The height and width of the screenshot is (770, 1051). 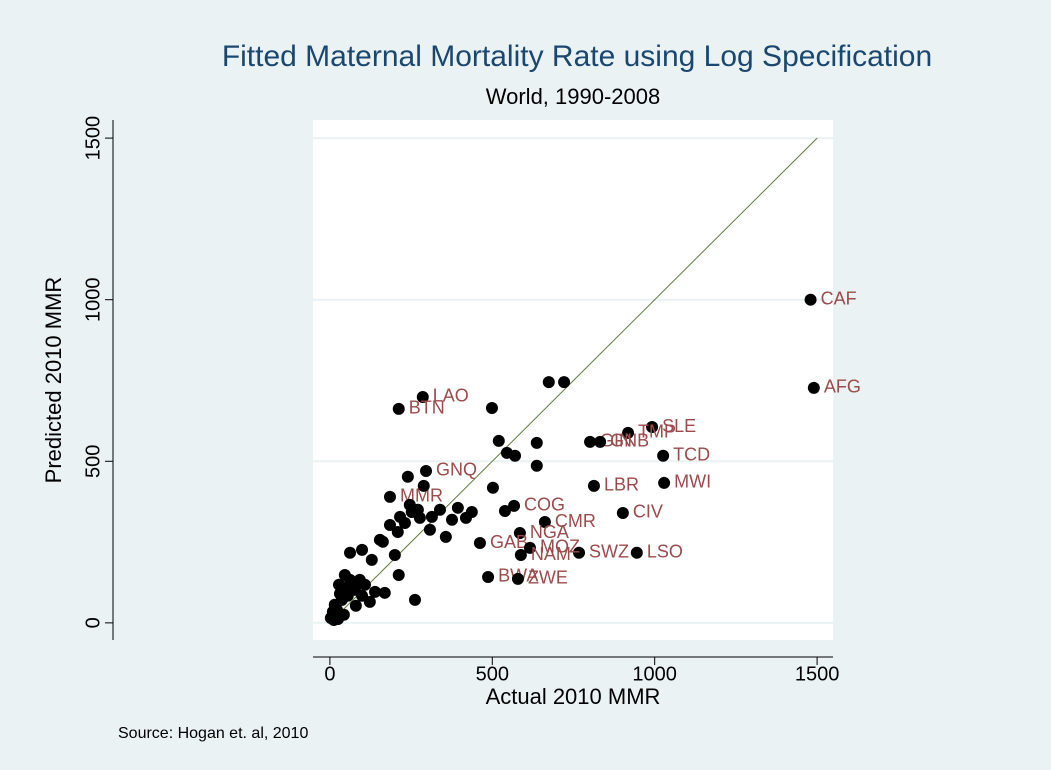 What do you see at coordinates (817, 674) in the screenshot?
I see `x-tick-label: 1500` at bounding box center [817, 674].